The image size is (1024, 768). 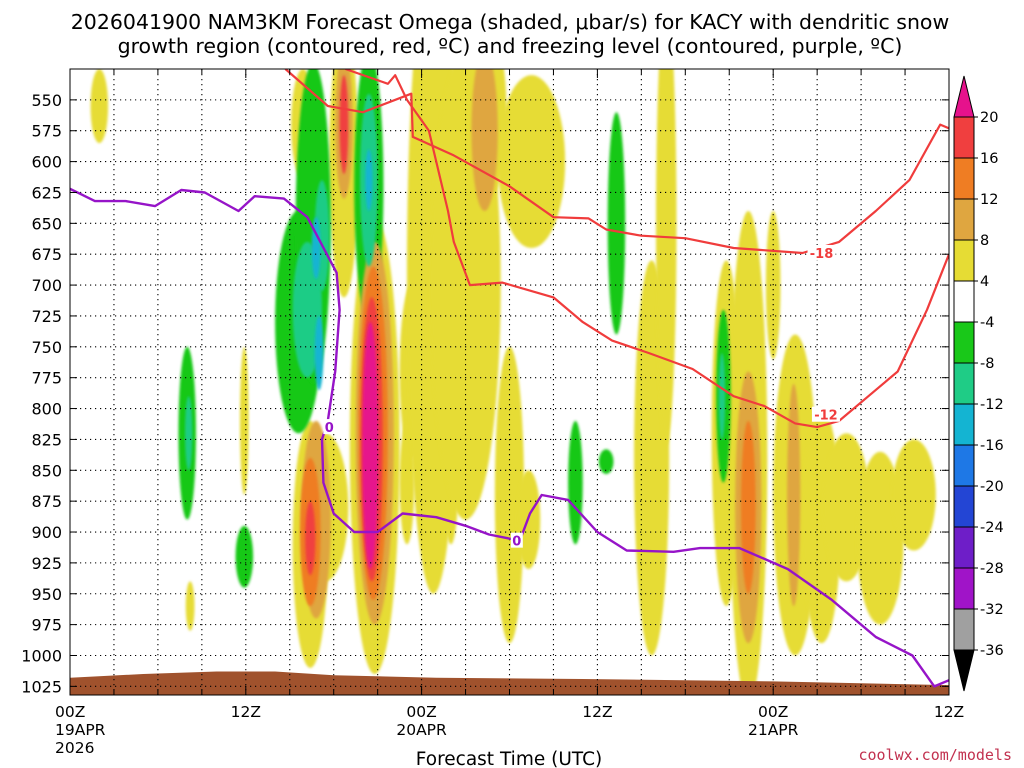 I want to click on colorbar-label: -12, so click(x=992, y=405).